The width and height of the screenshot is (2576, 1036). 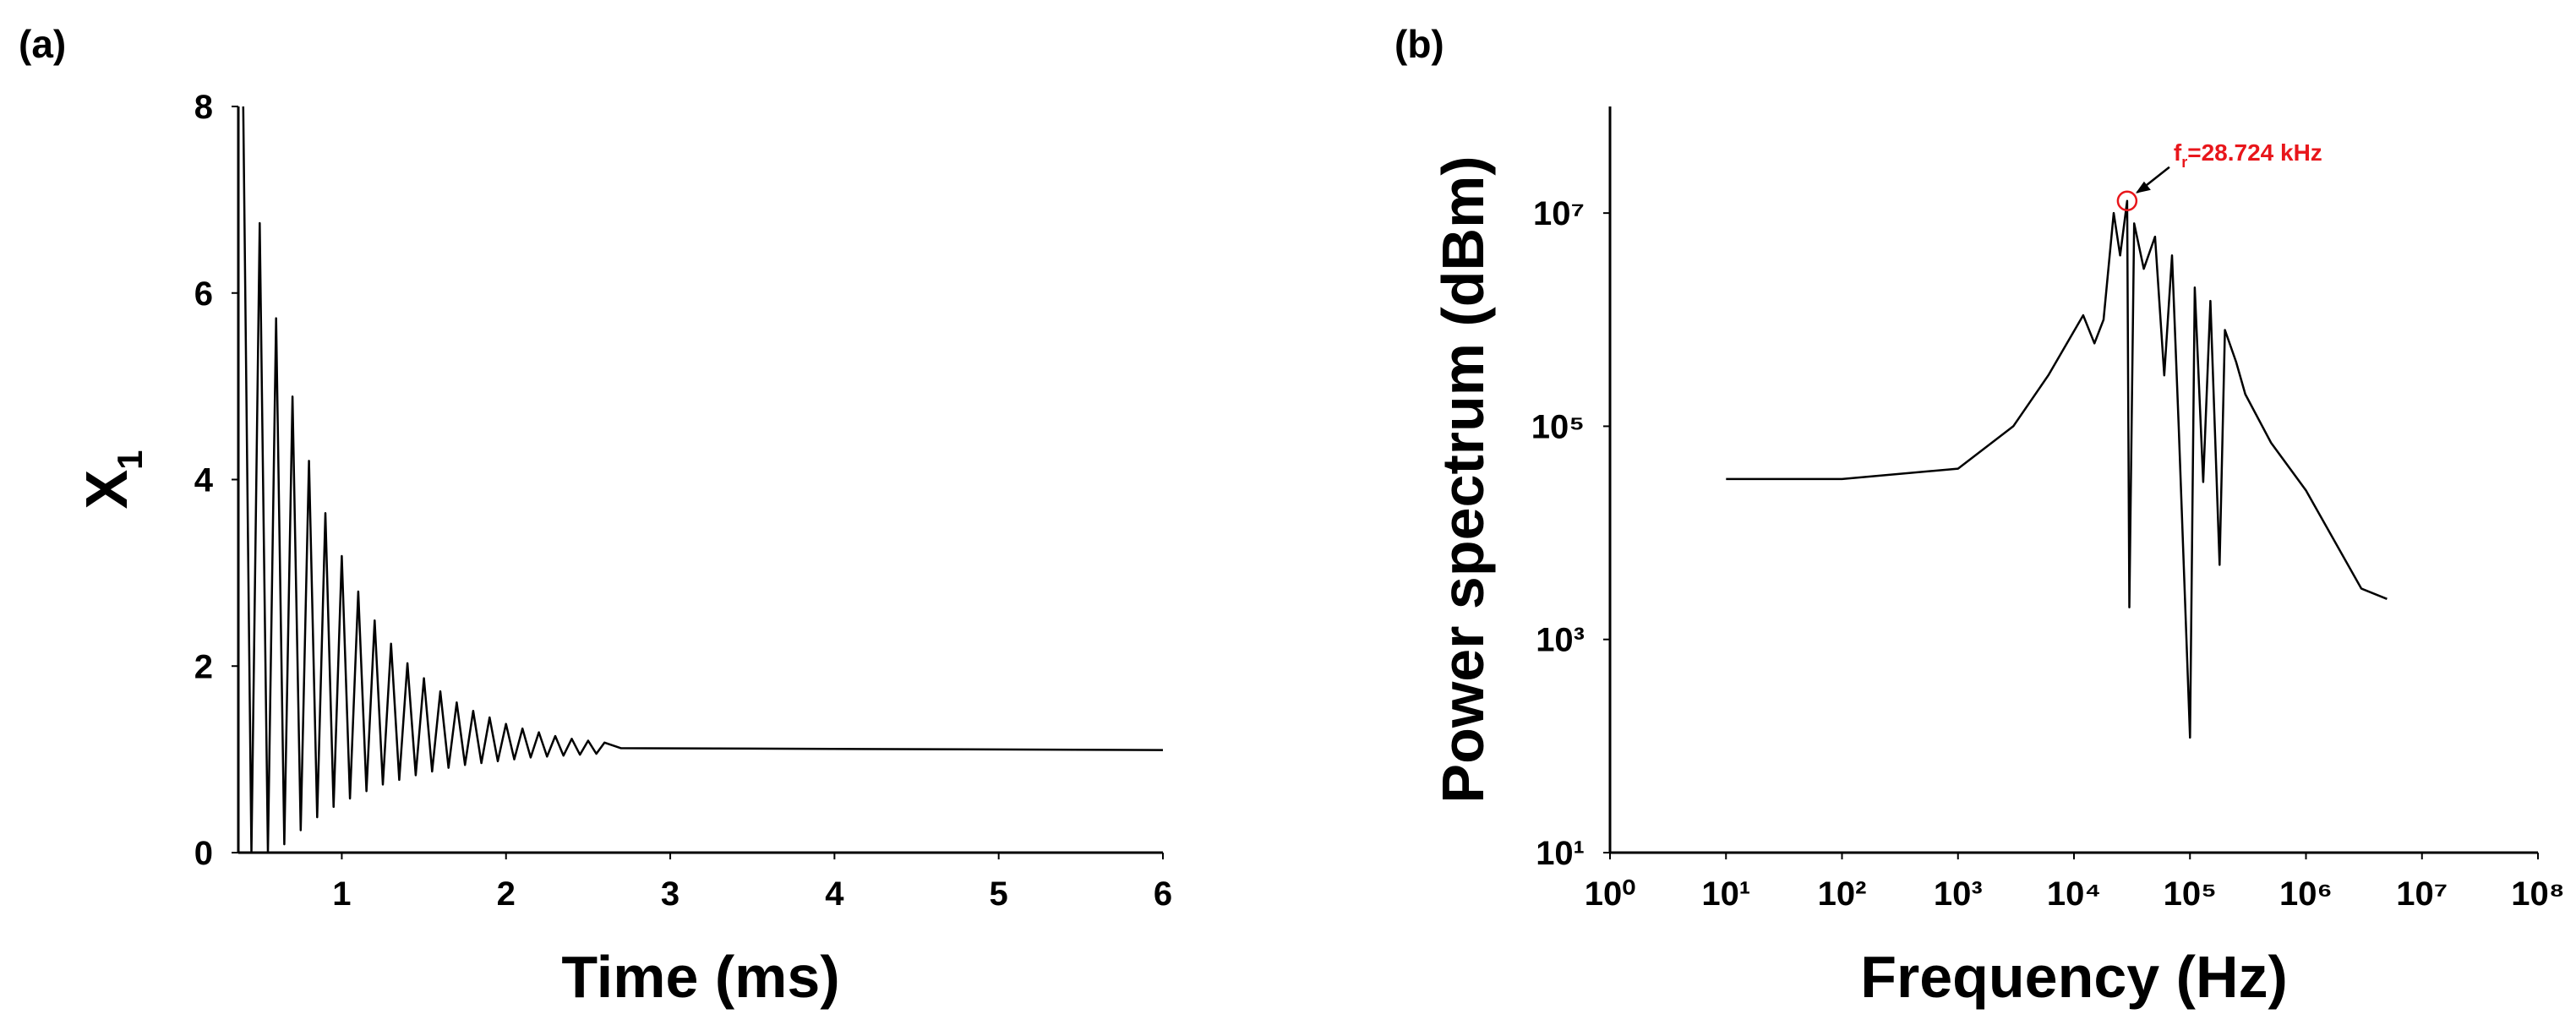 What do you see at coordinates (2143, 187) in the screenshot?
I see `annotation-arrowhead` at bounding box center [2143, 187].